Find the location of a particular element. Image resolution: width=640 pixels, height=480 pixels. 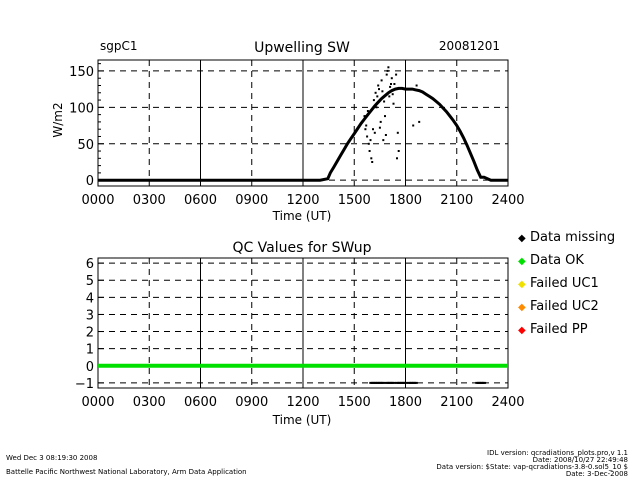

top-x-tick-2400: 2400 is located at coordinates (507, 200).